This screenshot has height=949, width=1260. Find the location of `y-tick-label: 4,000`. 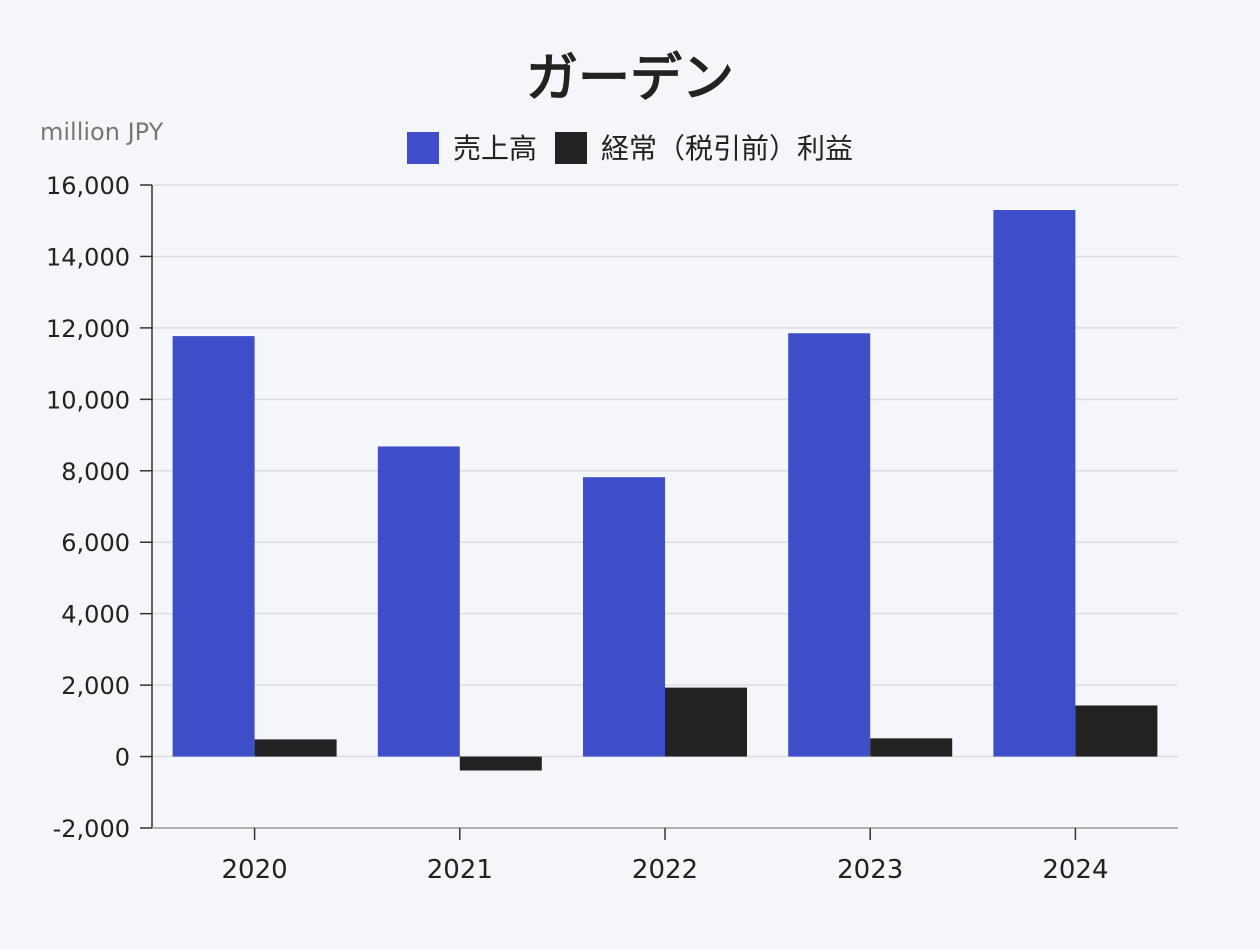

y-tick-label: 4,000 is located at coordinates (95, 615).